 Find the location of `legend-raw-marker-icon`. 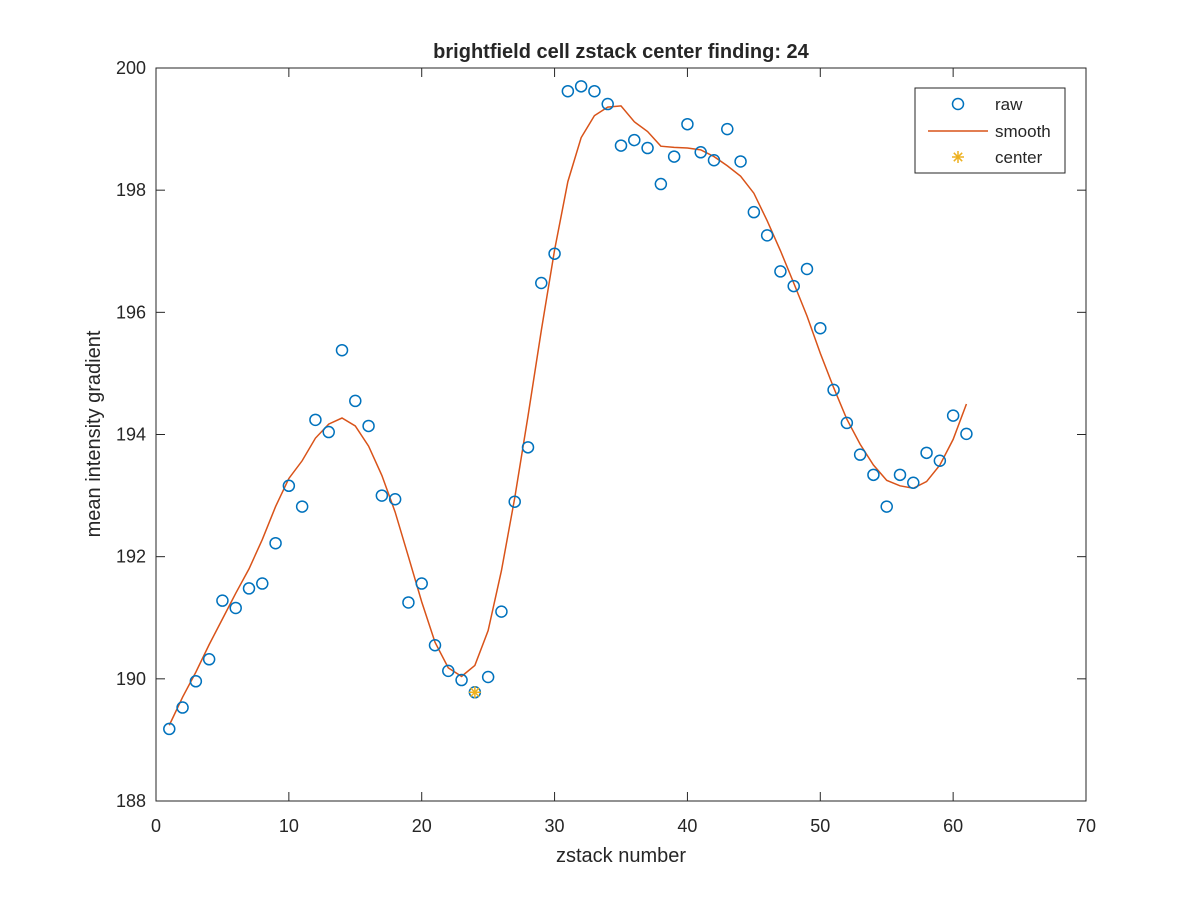

legend-raw-marker-icon is located at coordinates (958, 104).